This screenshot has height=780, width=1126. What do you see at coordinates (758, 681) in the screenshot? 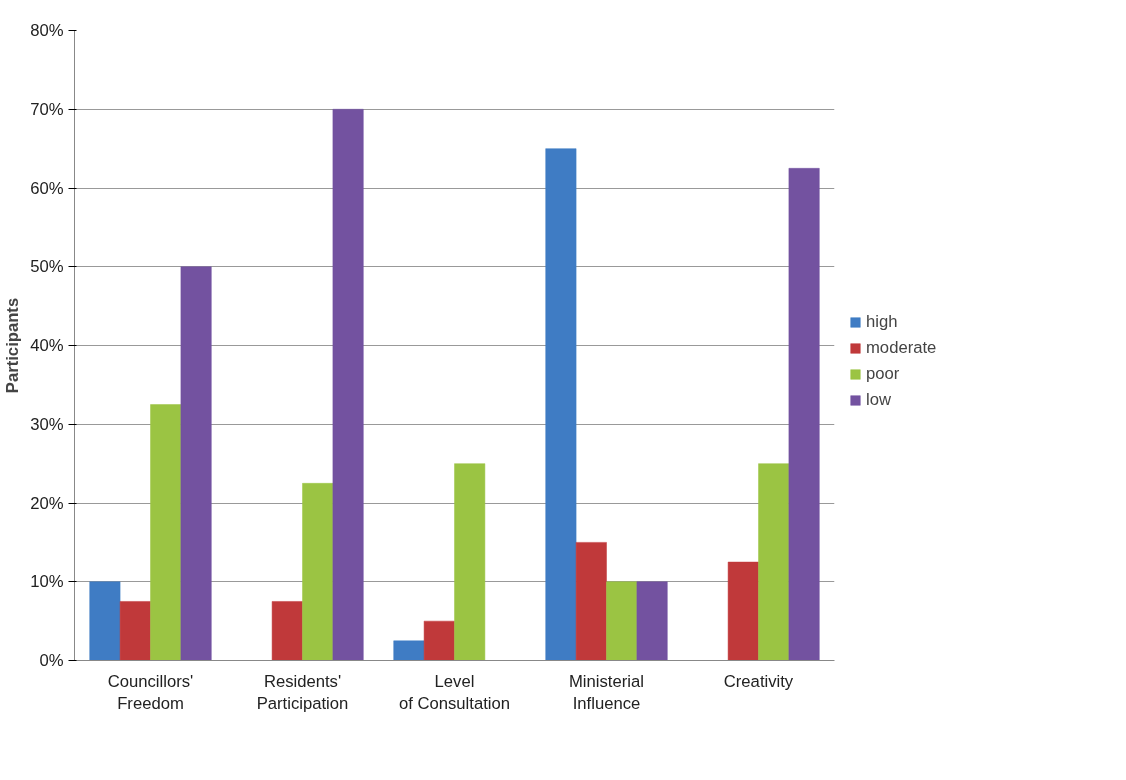
I see `x-tick-label: Creativity` at bounding box center [758, 681].